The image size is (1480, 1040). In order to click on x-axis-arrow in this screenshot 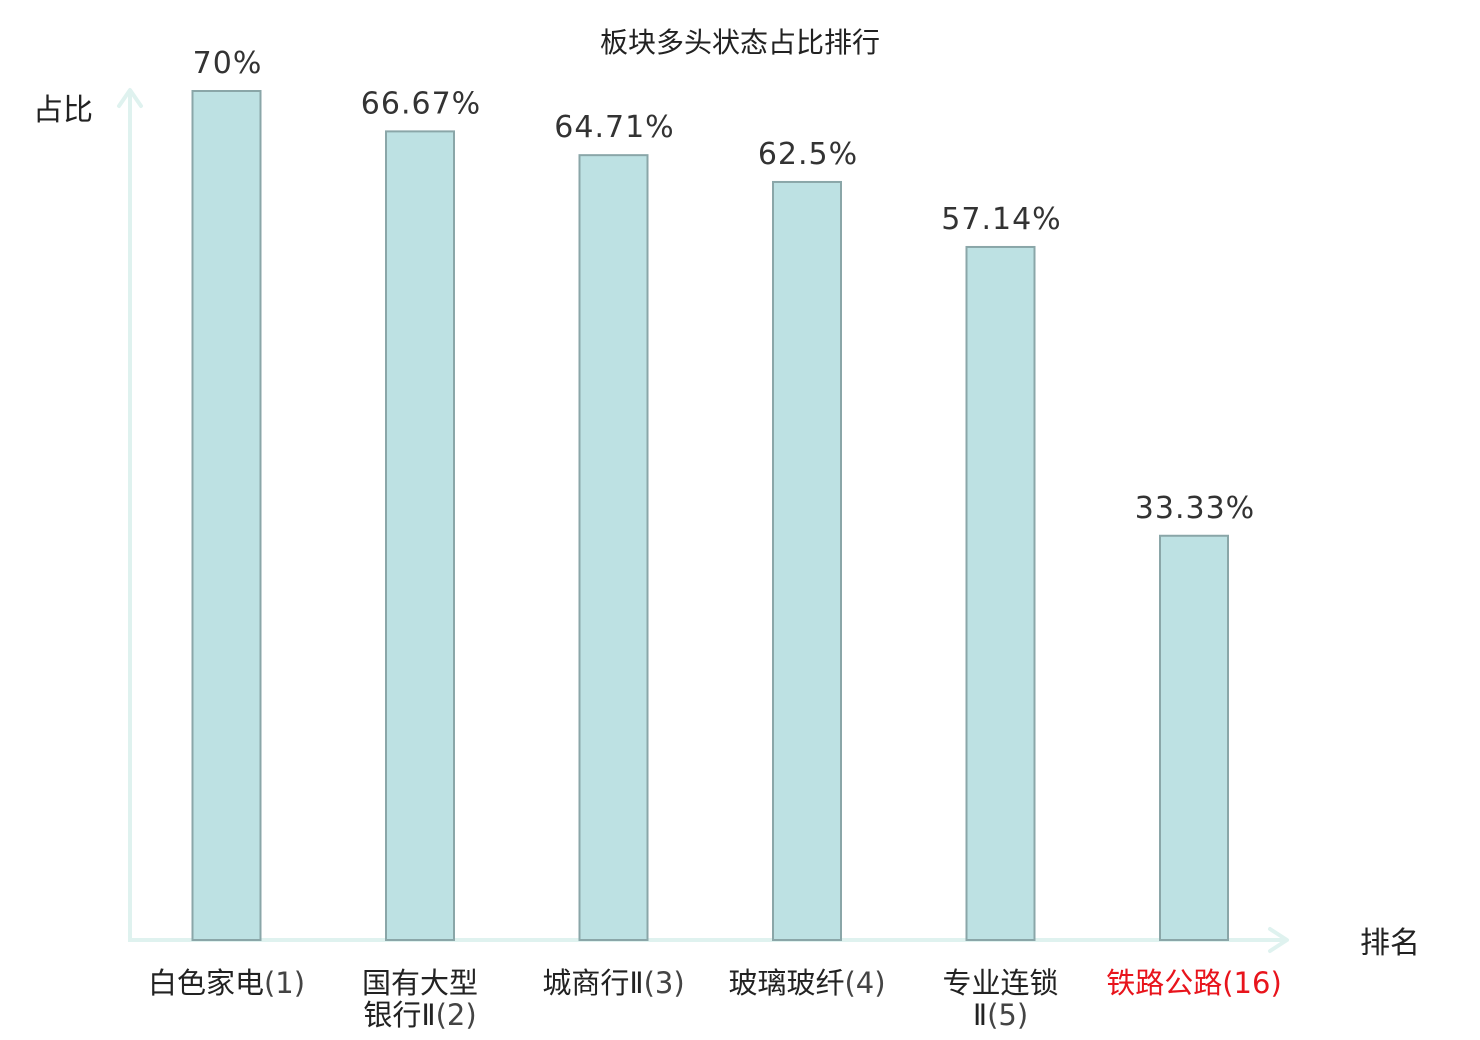, I will do `click(1278, 940)`.